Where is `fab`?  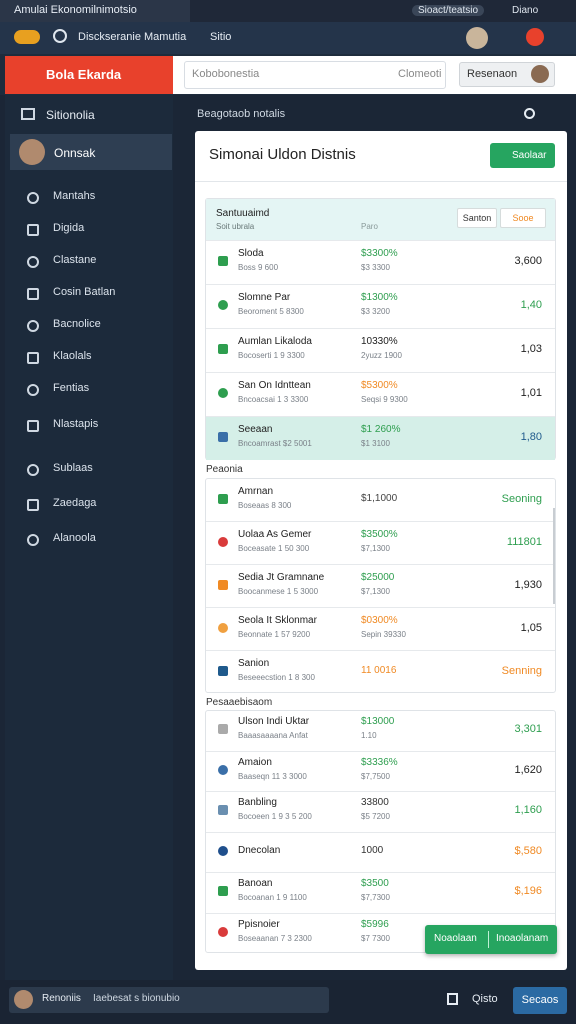 fab is located at coordinates (491, 939).